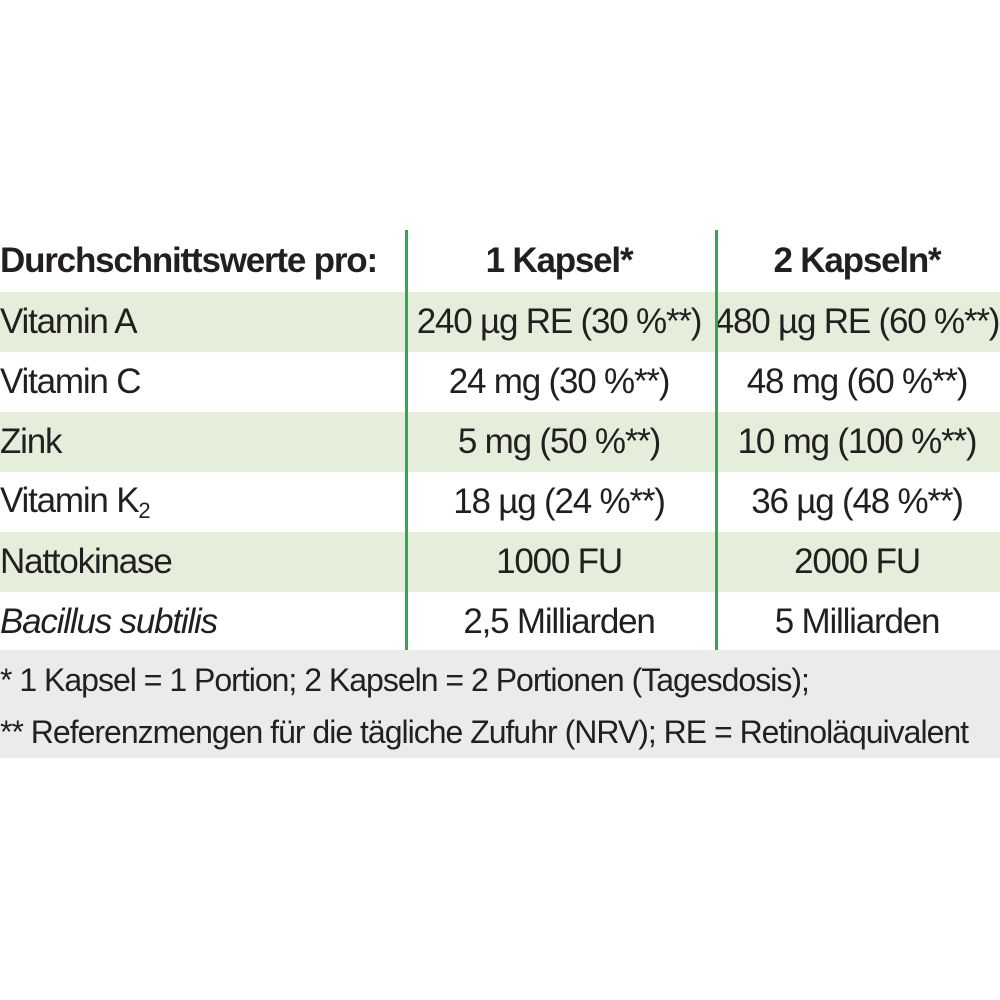 This screenshot has height=1000, width=1000. I want to click on row-label: Vitamin C, so click(70, 381).